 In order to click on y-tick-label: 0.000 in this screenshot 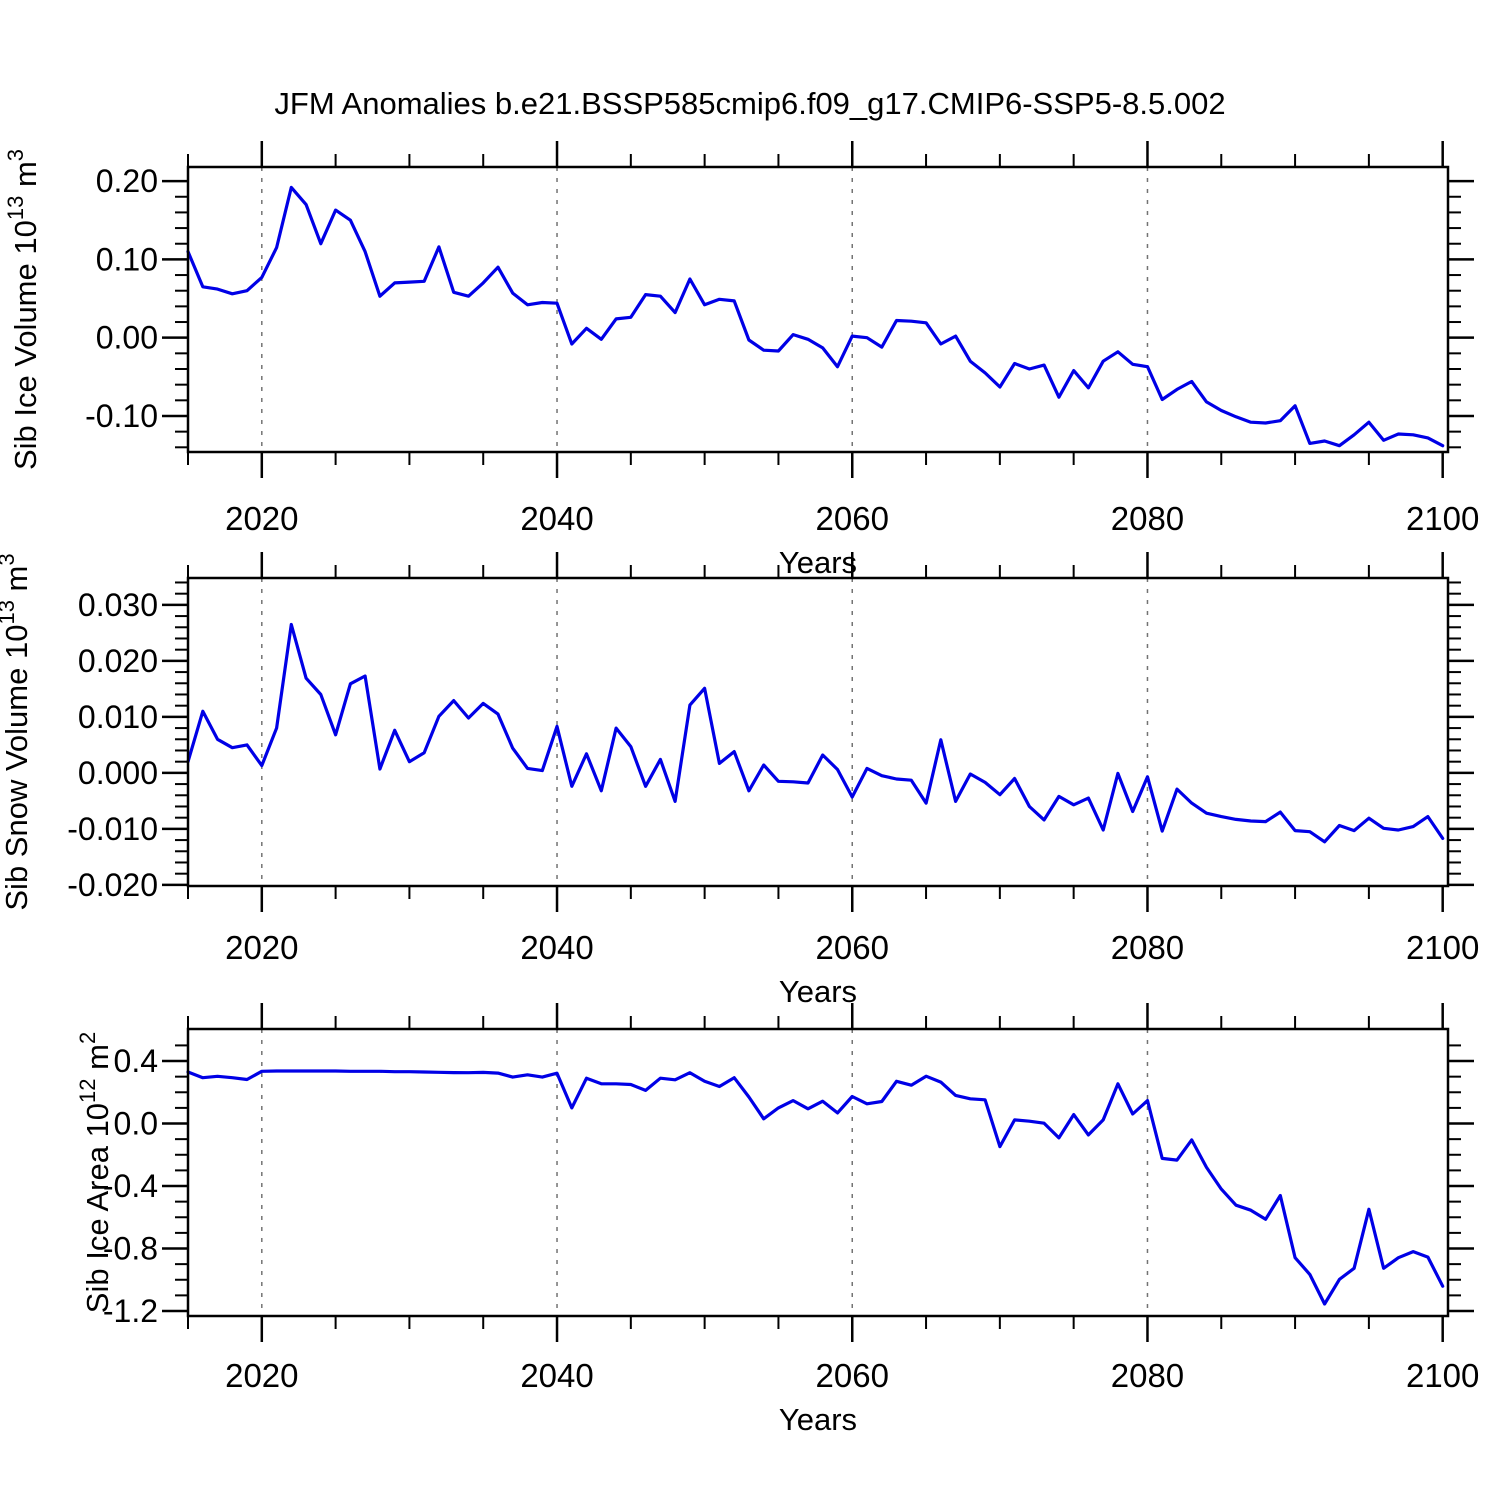, I will do `click(118, 773)`.